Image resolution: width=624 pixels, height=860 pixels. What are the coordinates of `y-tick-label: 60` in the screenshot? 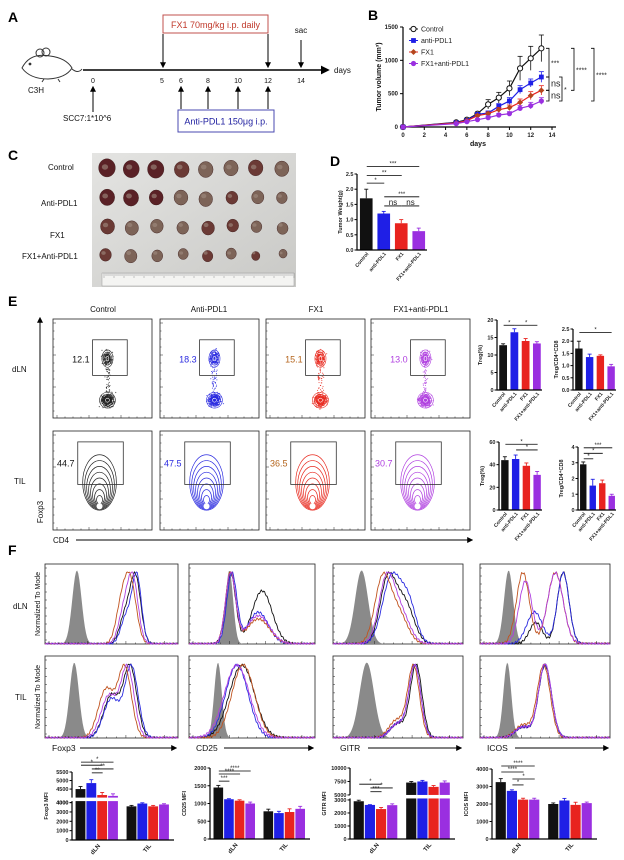 It's located at (492, 443).